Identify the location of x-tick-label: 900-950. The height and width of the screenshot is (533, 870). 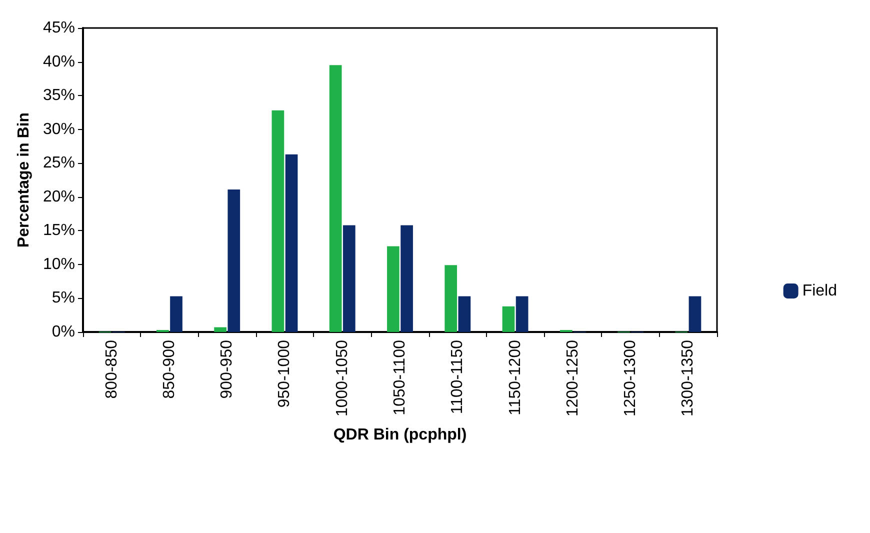
(227, 369).